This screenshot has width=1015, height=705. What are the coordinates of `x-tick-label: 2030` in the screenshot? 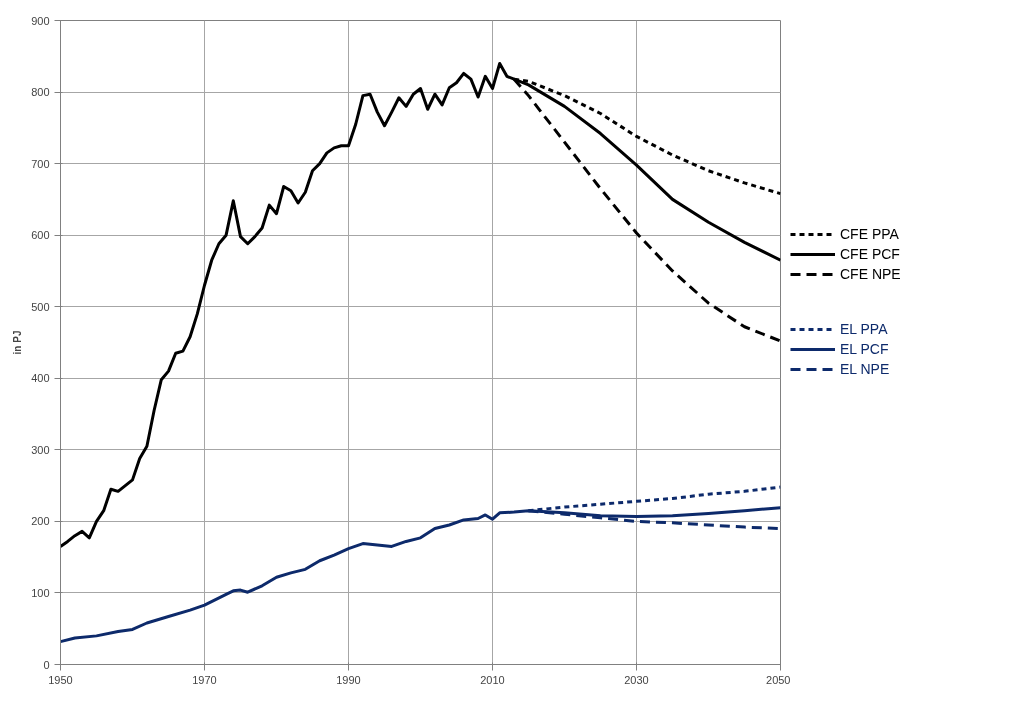 It's located at (636, 679).